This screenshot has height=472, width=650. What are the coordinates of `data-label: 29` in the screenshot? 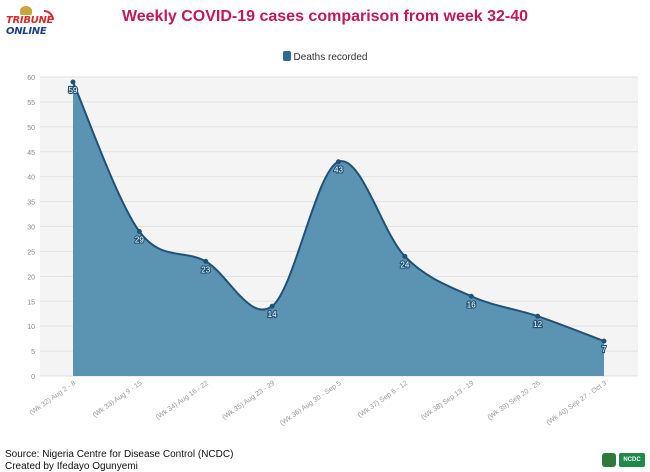 It's located at (139, 239).